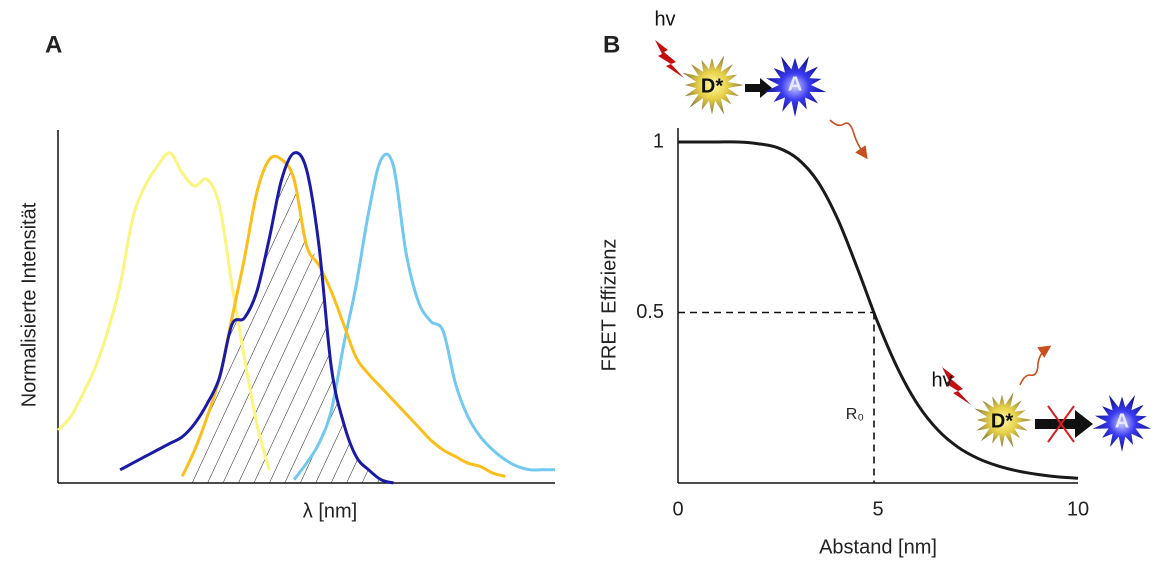  What do you see at coordinates (609, 305) in the screenshot?
I see `y-axis-label: FRET Effizienz` at bounding box center [609, 305].